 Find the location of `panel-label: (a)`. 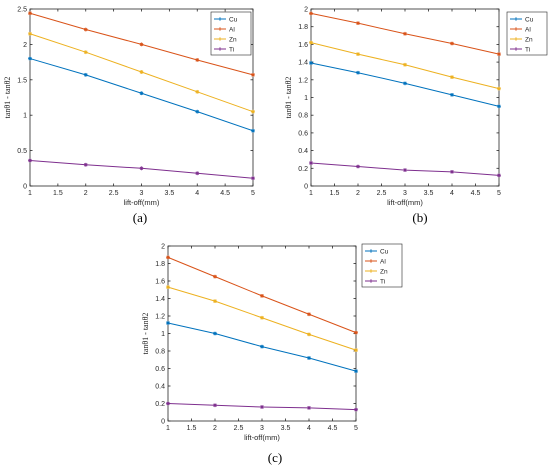

panel-label: (a) is located at coordinates (140, 217).